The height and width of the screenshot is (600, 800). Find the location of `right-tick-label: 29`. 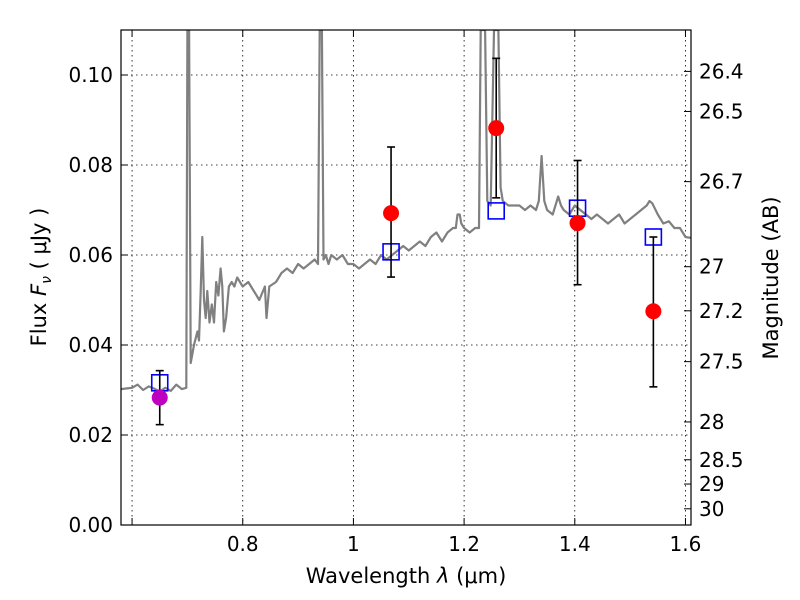

right-tick-label: 29 is located at coordinates (711, 484).